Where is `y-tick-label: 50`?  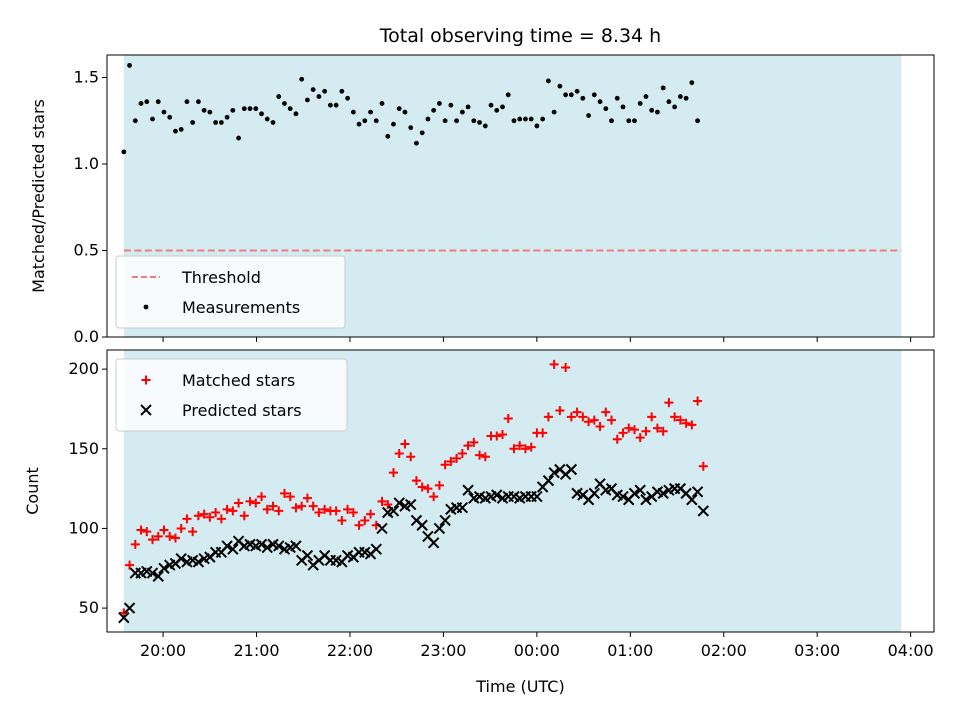
y-tick-label: 50 is located at coordinates (89, 607).